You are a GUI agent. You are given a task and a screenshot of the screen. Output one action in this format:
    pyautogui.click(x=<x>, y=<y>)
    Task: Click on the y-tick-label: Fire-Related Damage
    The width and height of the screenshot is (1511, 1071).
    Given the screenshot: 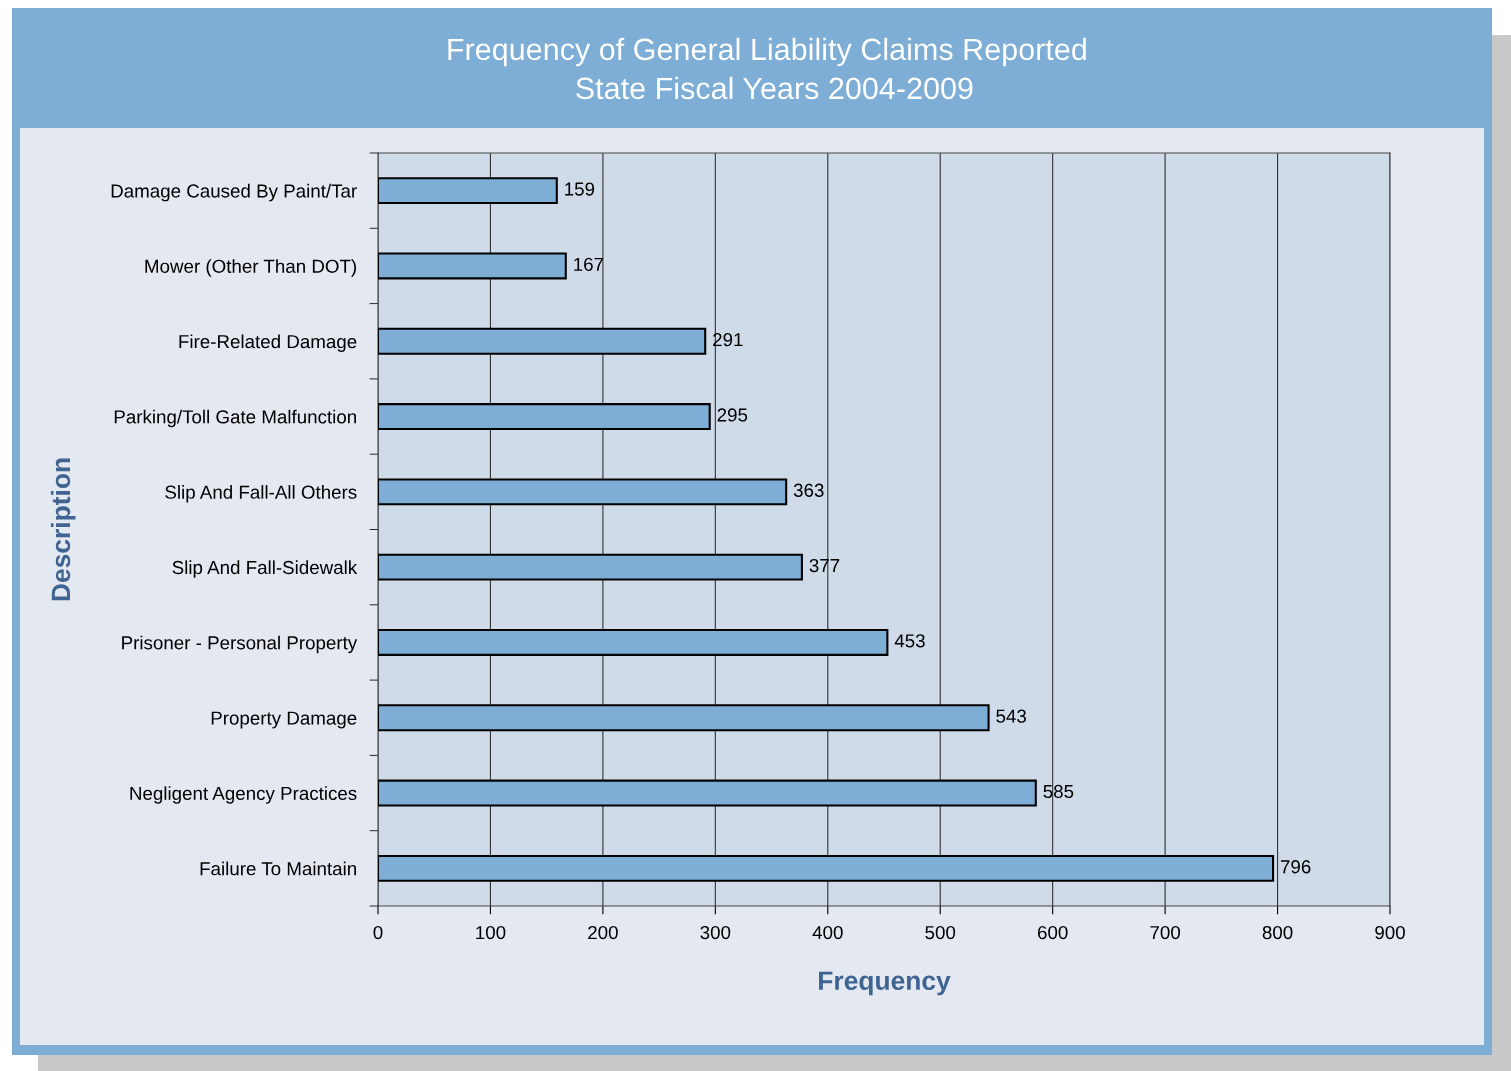 What is the action you would take?
    pyautogui.click(x=268, y=343)
    